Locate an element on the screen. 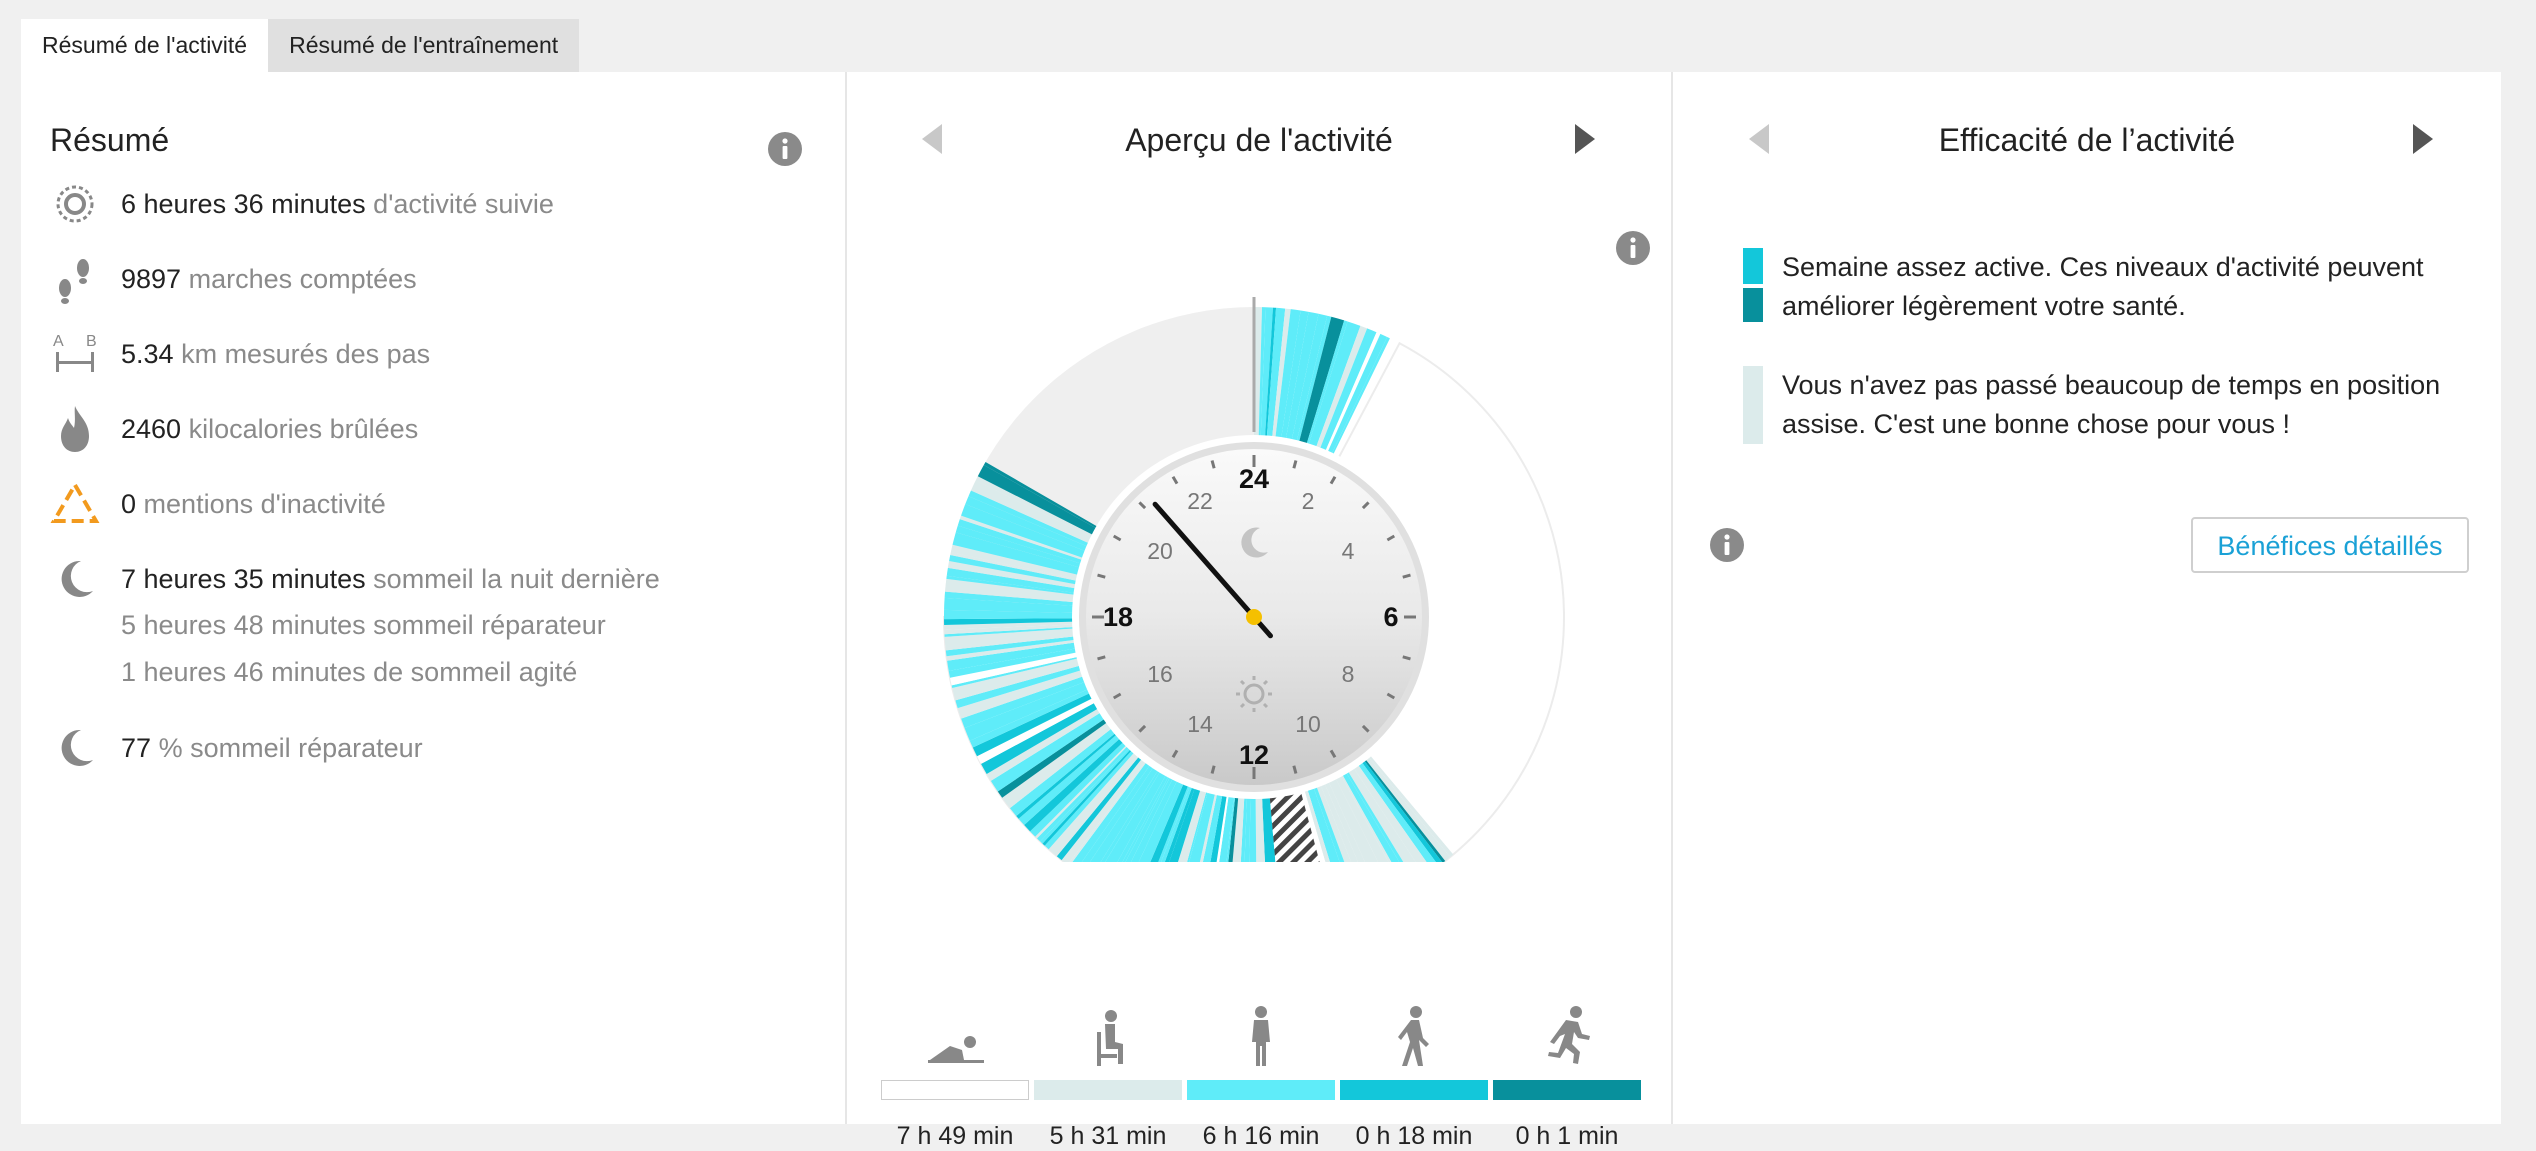  sleep-quality-label: % sommeil réparateur is located at coordinates (290, 747).